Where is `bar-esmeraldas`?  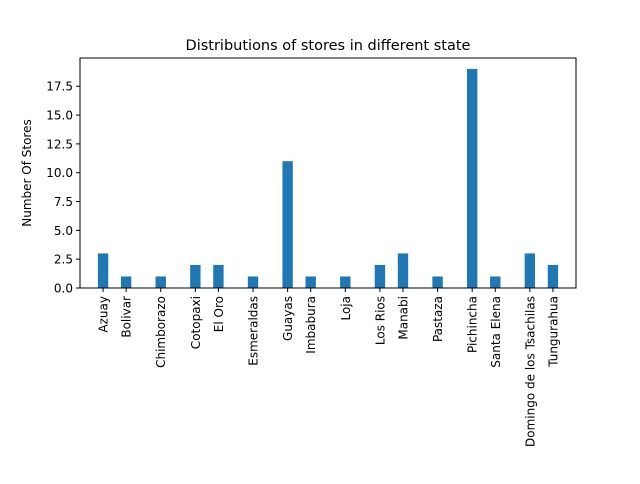 bar-esmeraldas is located at coordinates (253, 282).